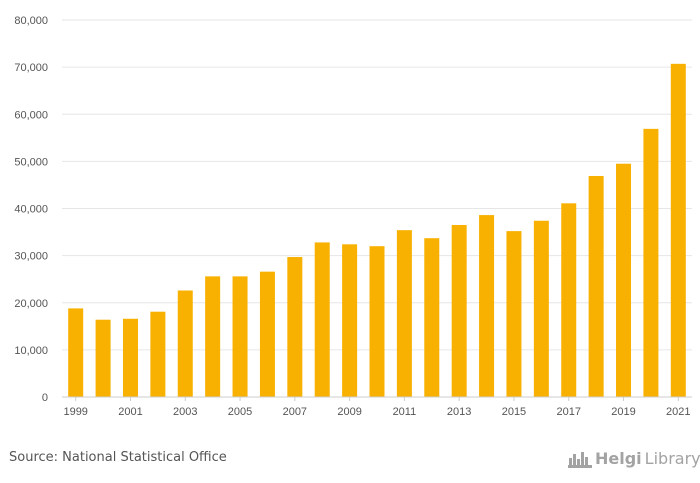 Image resolution: width=700 pixels, height=483 pixels. I want to click on y-tick-label: 80,000, so click(31, 21).